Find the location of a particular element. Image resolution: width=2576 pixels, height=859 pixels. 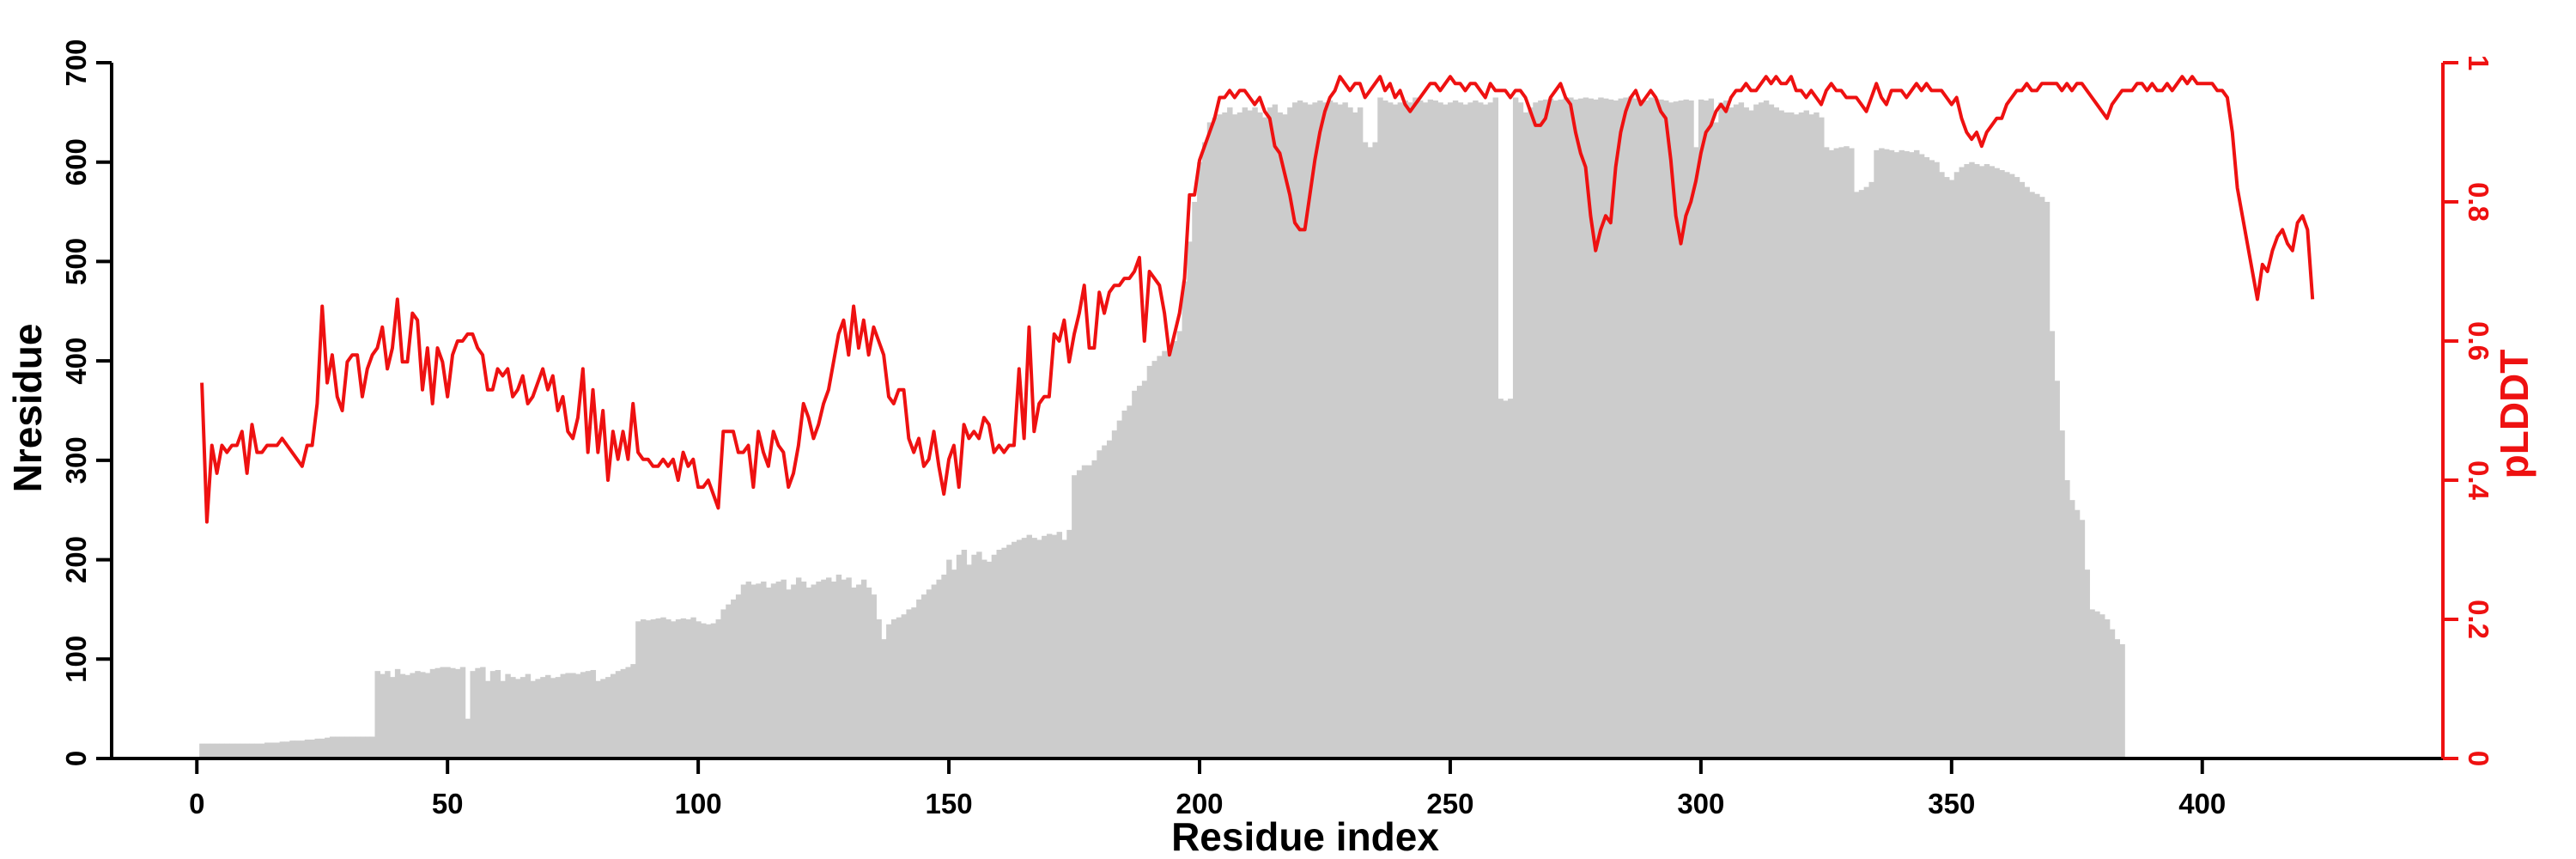

y-tick-label: 100 is located at coordinates (76, 659).